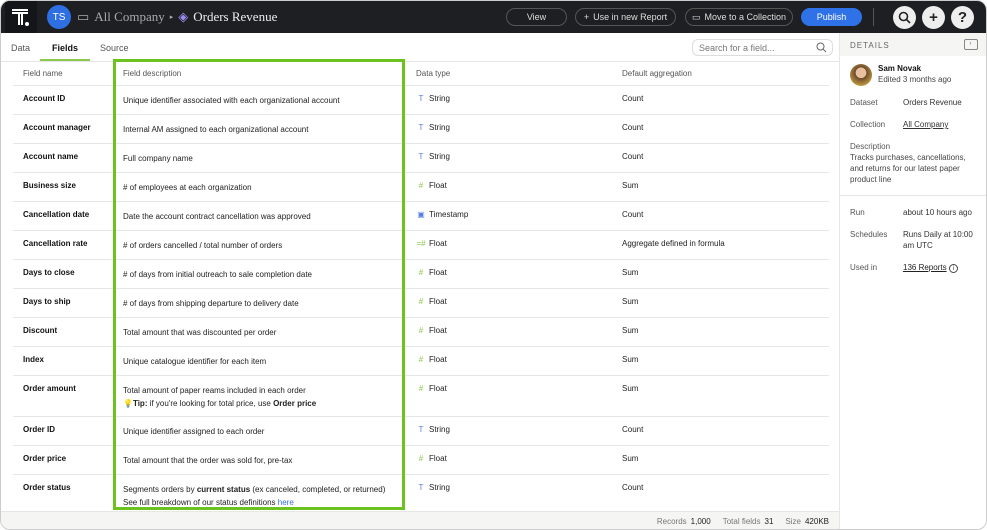 Image resolution: width=987 pixels, height=530 pixels. What do you see at coordinates (63, 74) in the screenshot?
I see `column-header-field-name: Field name` at bounding box center [63, 74].